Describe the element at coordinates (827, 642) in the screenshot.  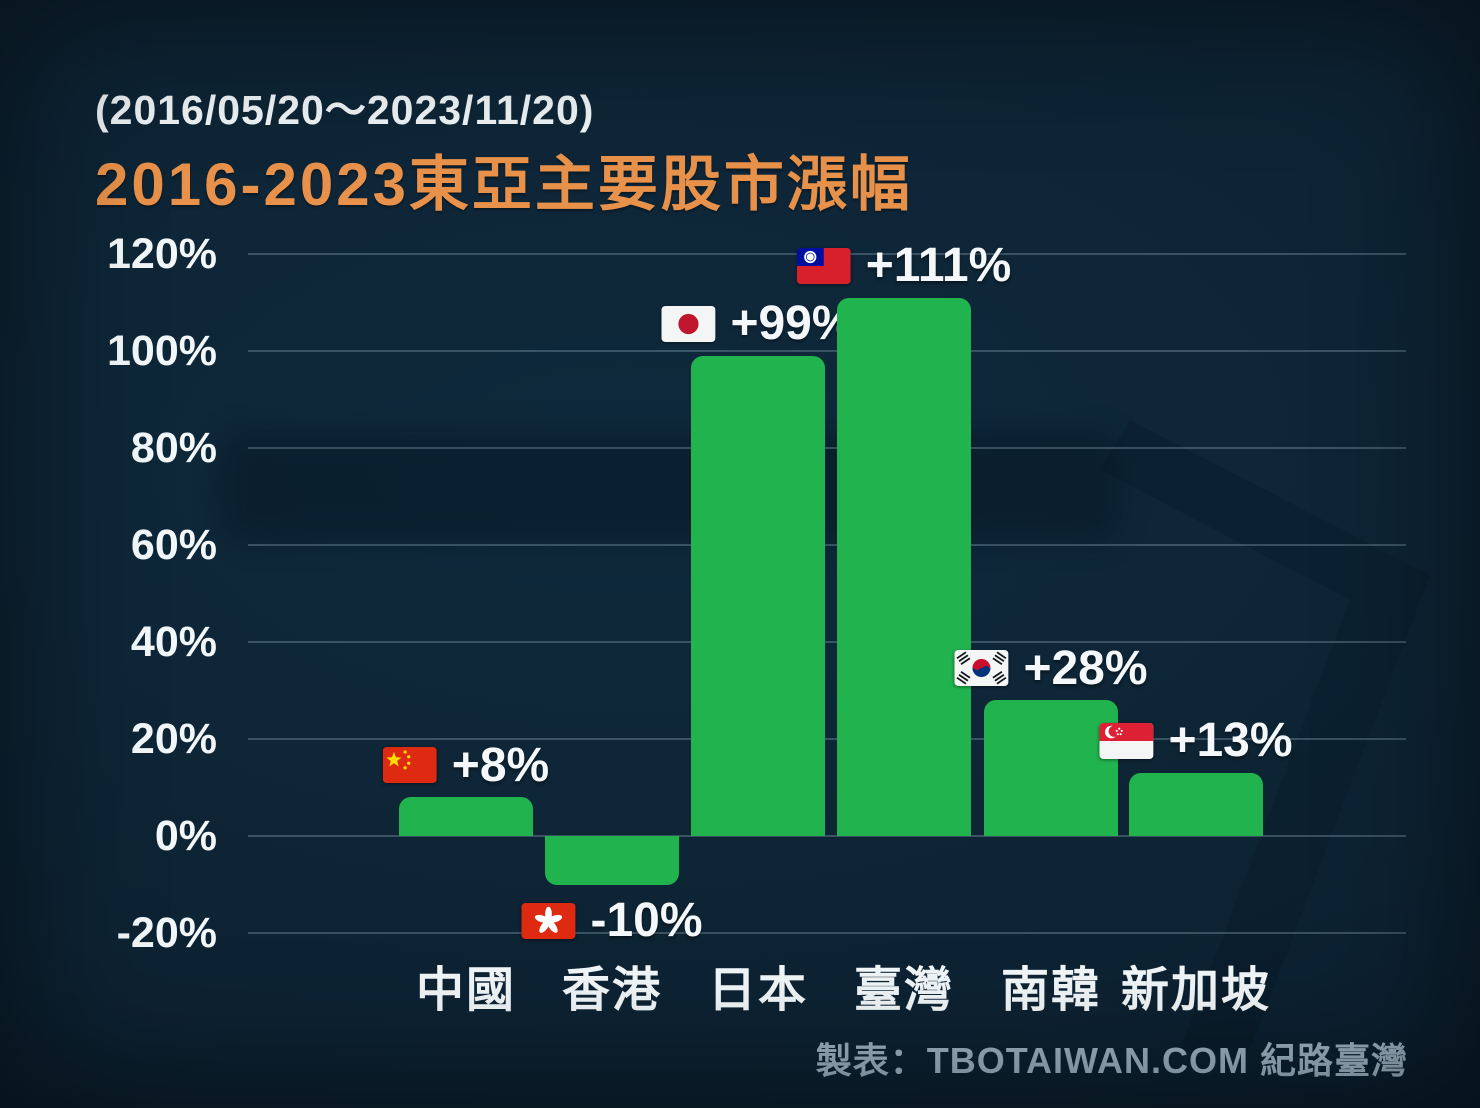
I see `gridline-40%` at that location.